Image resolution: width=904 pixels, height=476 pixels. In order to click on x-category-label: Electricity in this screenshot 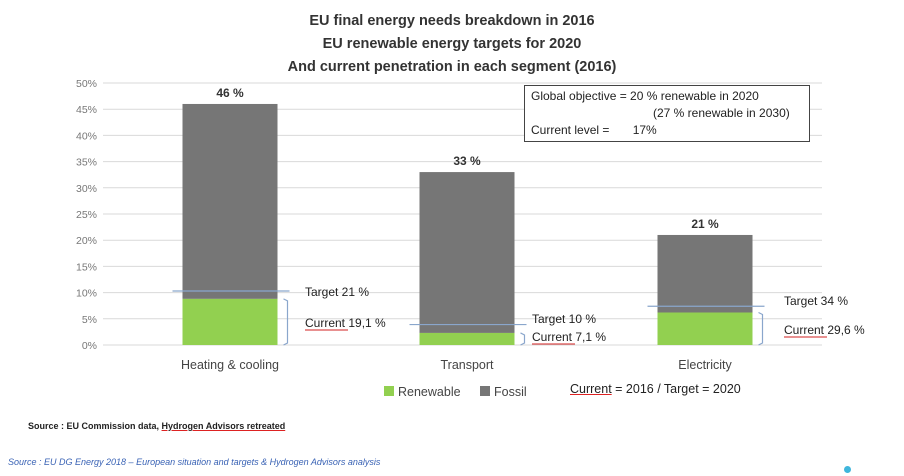, I will do `click(705, 365)`.